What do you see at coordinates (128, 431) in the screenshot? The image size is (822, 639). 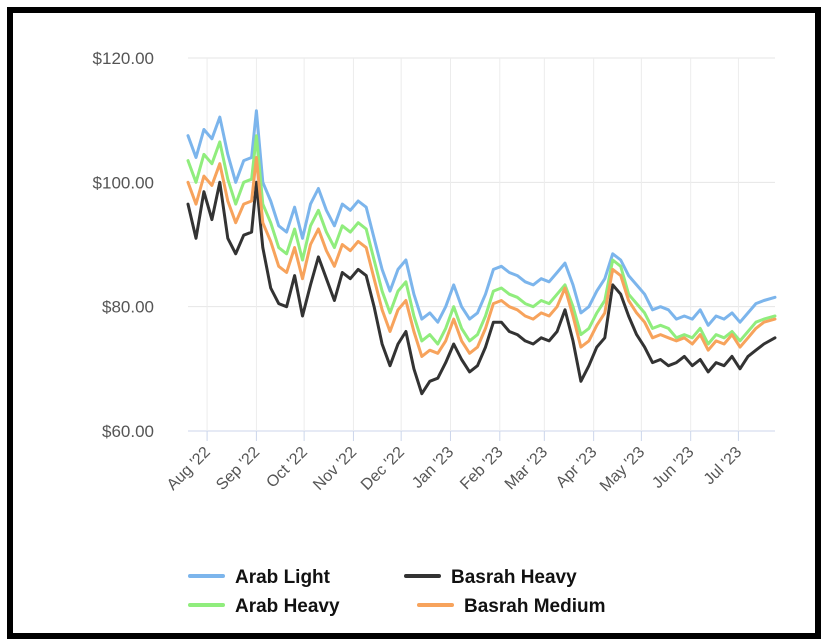 I see `y-tick-label: $60.00` at bounding box center [128, 431].